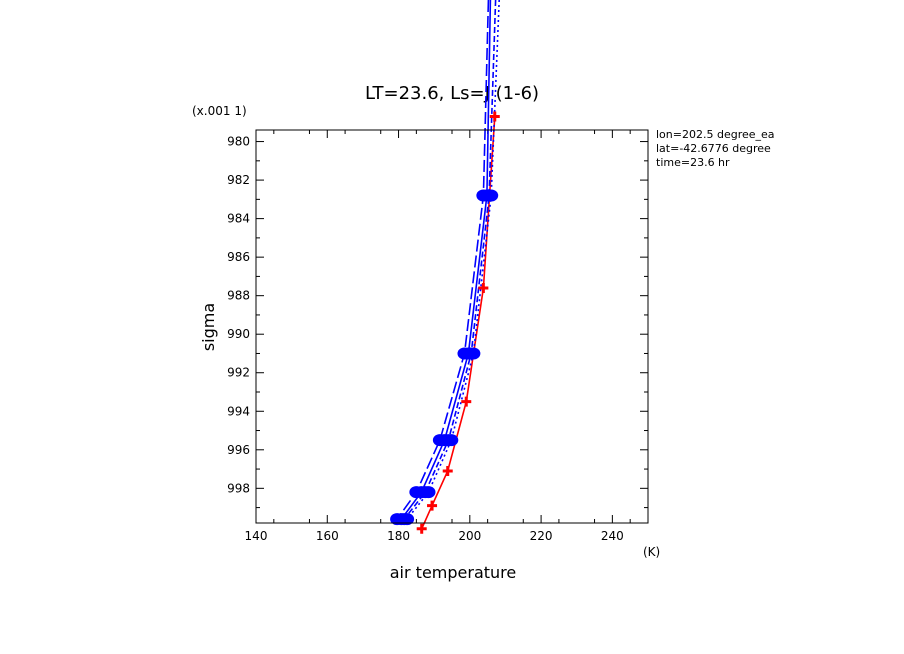 The image size is (904, 654). Describe the element at coordinates (256, 536) in the screenshot. I see `x-tick-label: 140` at that location.